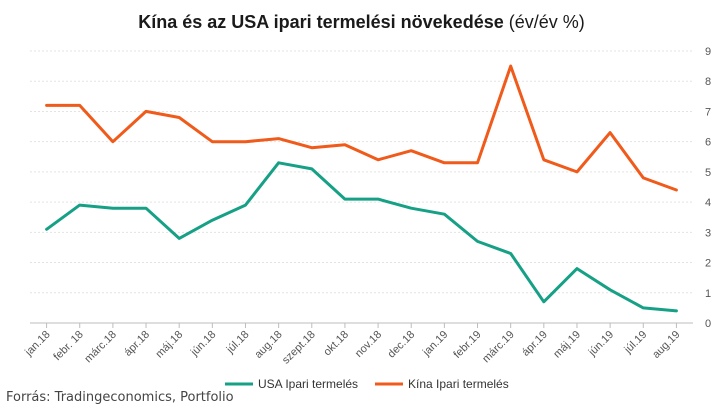  Describe the element at coordinates (708, 143) in the screenshot. I see `y-tick-label: 6` at that location.